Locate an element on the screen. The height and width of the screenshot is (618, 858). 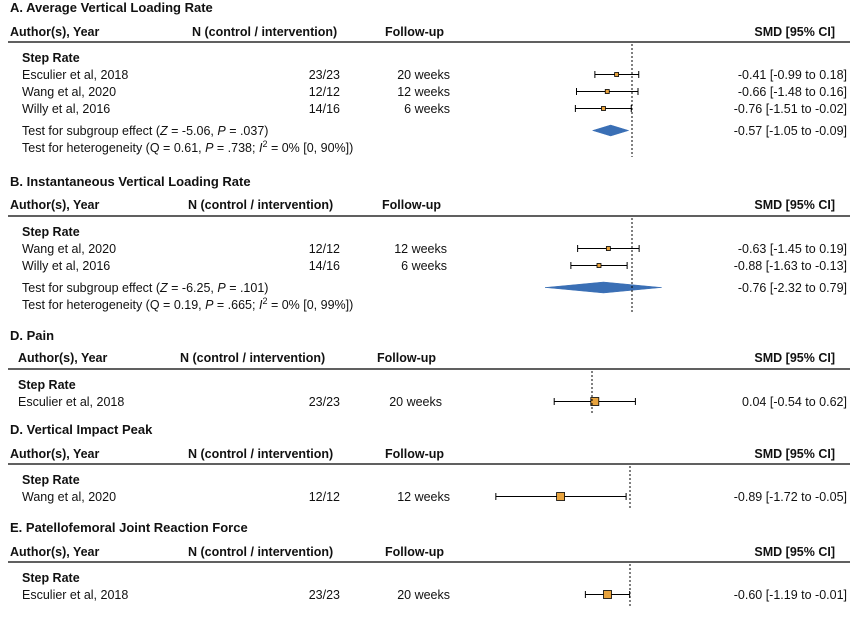
panel-title: B. Instantaneous Vertical Loading Rate is located at coordinates (130, 181).